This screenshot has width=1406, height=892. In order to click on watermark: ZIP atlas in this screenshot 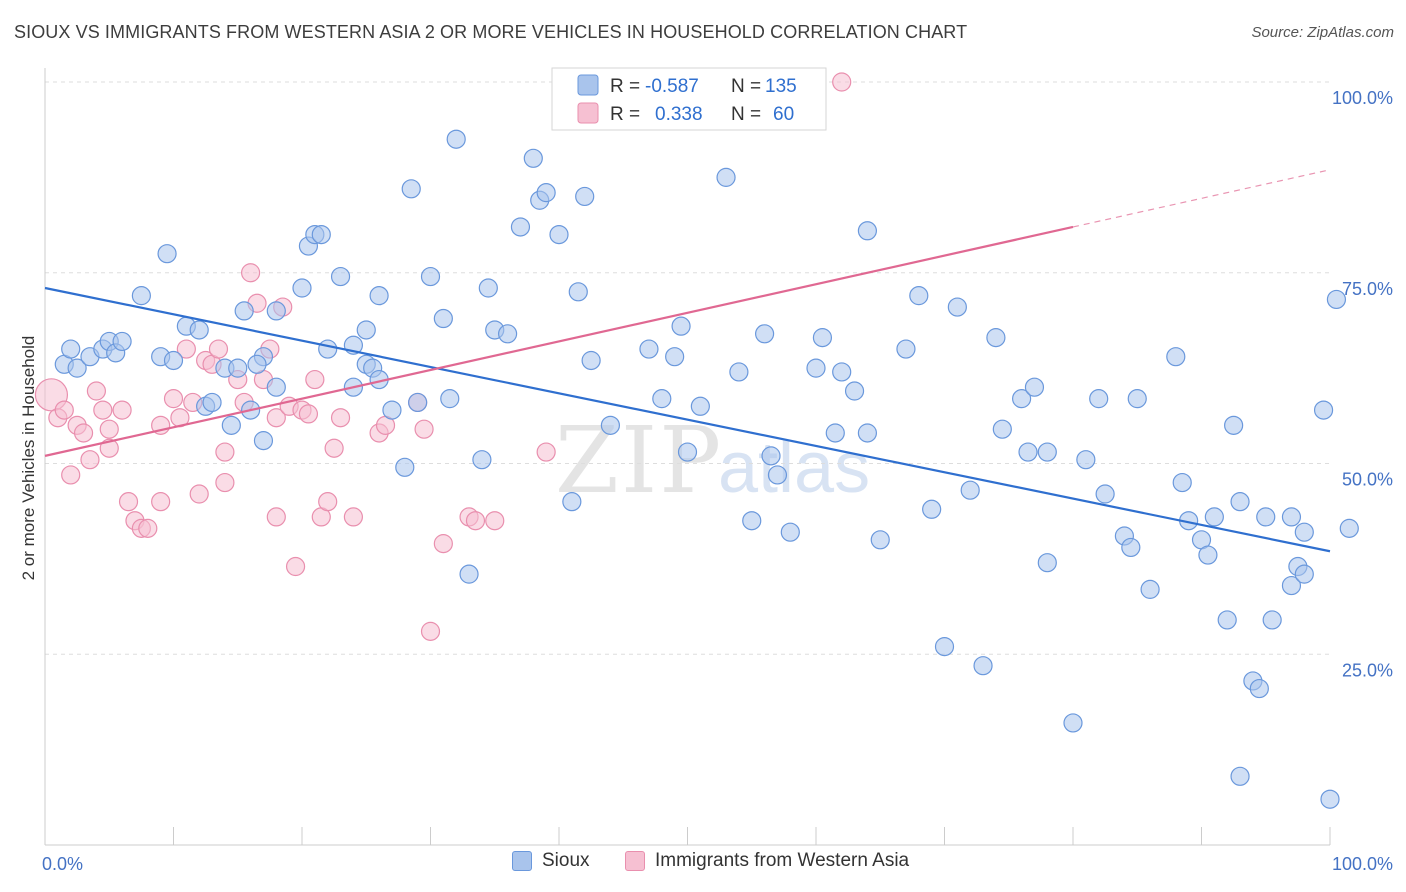, I will do `click(712, 460)`.